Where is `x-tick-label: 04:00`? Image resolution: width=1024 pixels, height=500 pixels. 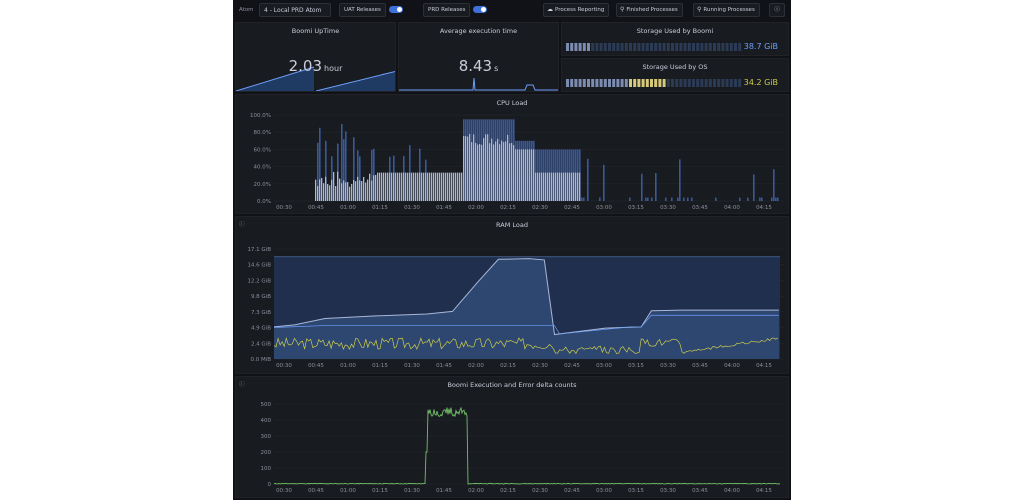
x-tick-label: 04:00 is located at coordinates (732, 208).